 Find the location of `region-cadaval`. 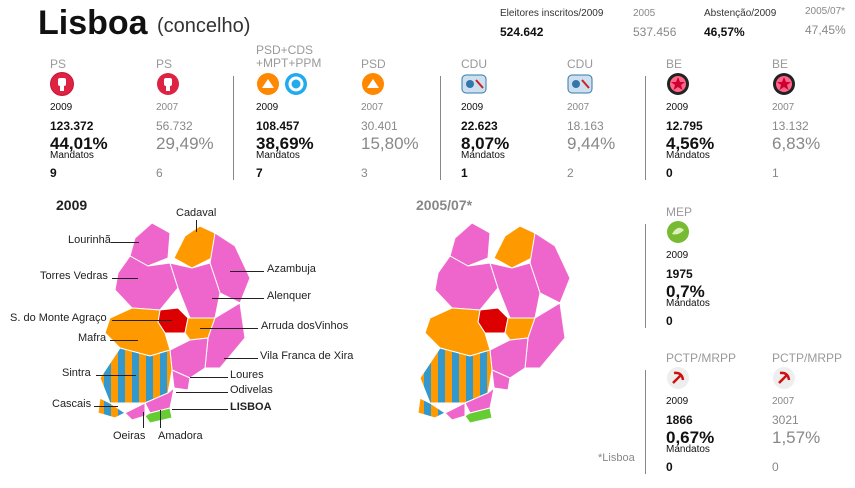

region-cadaval is located at coordinates (514, 247).